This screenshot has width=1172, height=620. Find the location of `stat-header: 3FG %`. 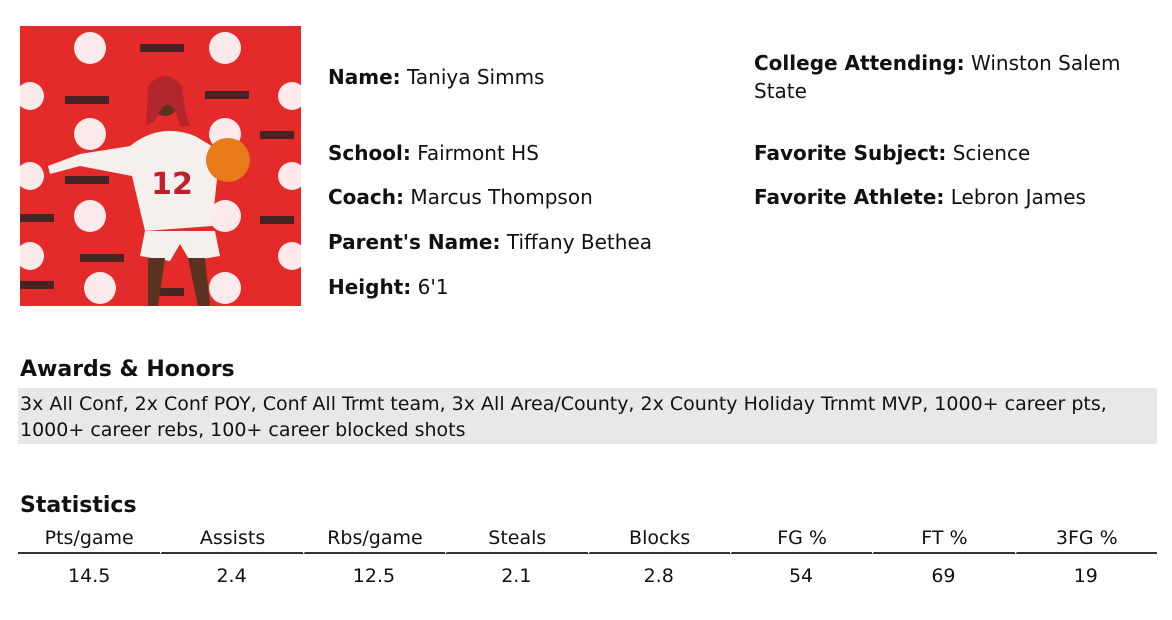

stat-header: 3FG % is located at coordinates (1085, 539).